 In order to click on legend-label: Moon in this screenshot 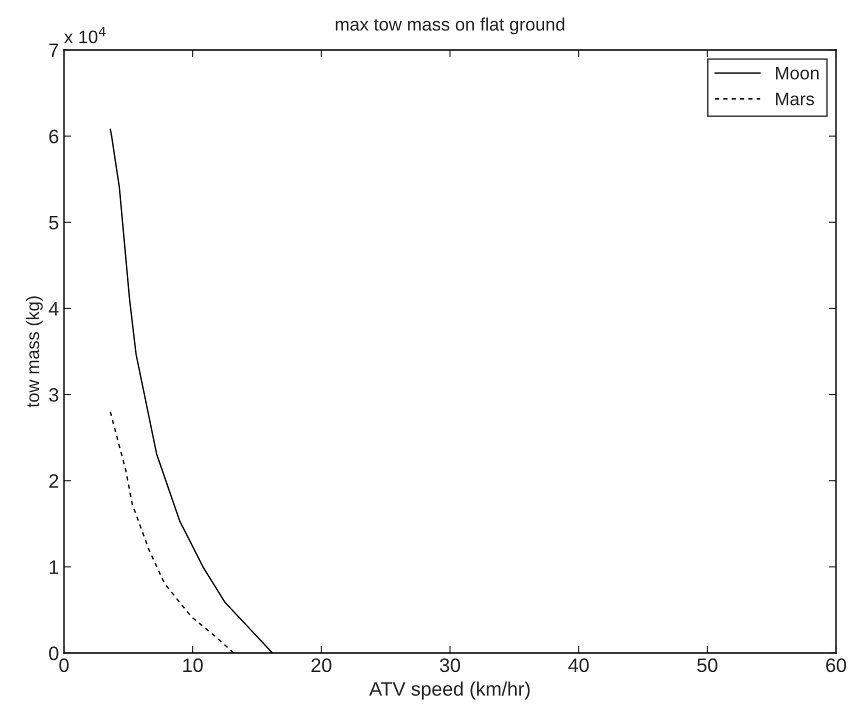, I will do `click(797, 73)`.